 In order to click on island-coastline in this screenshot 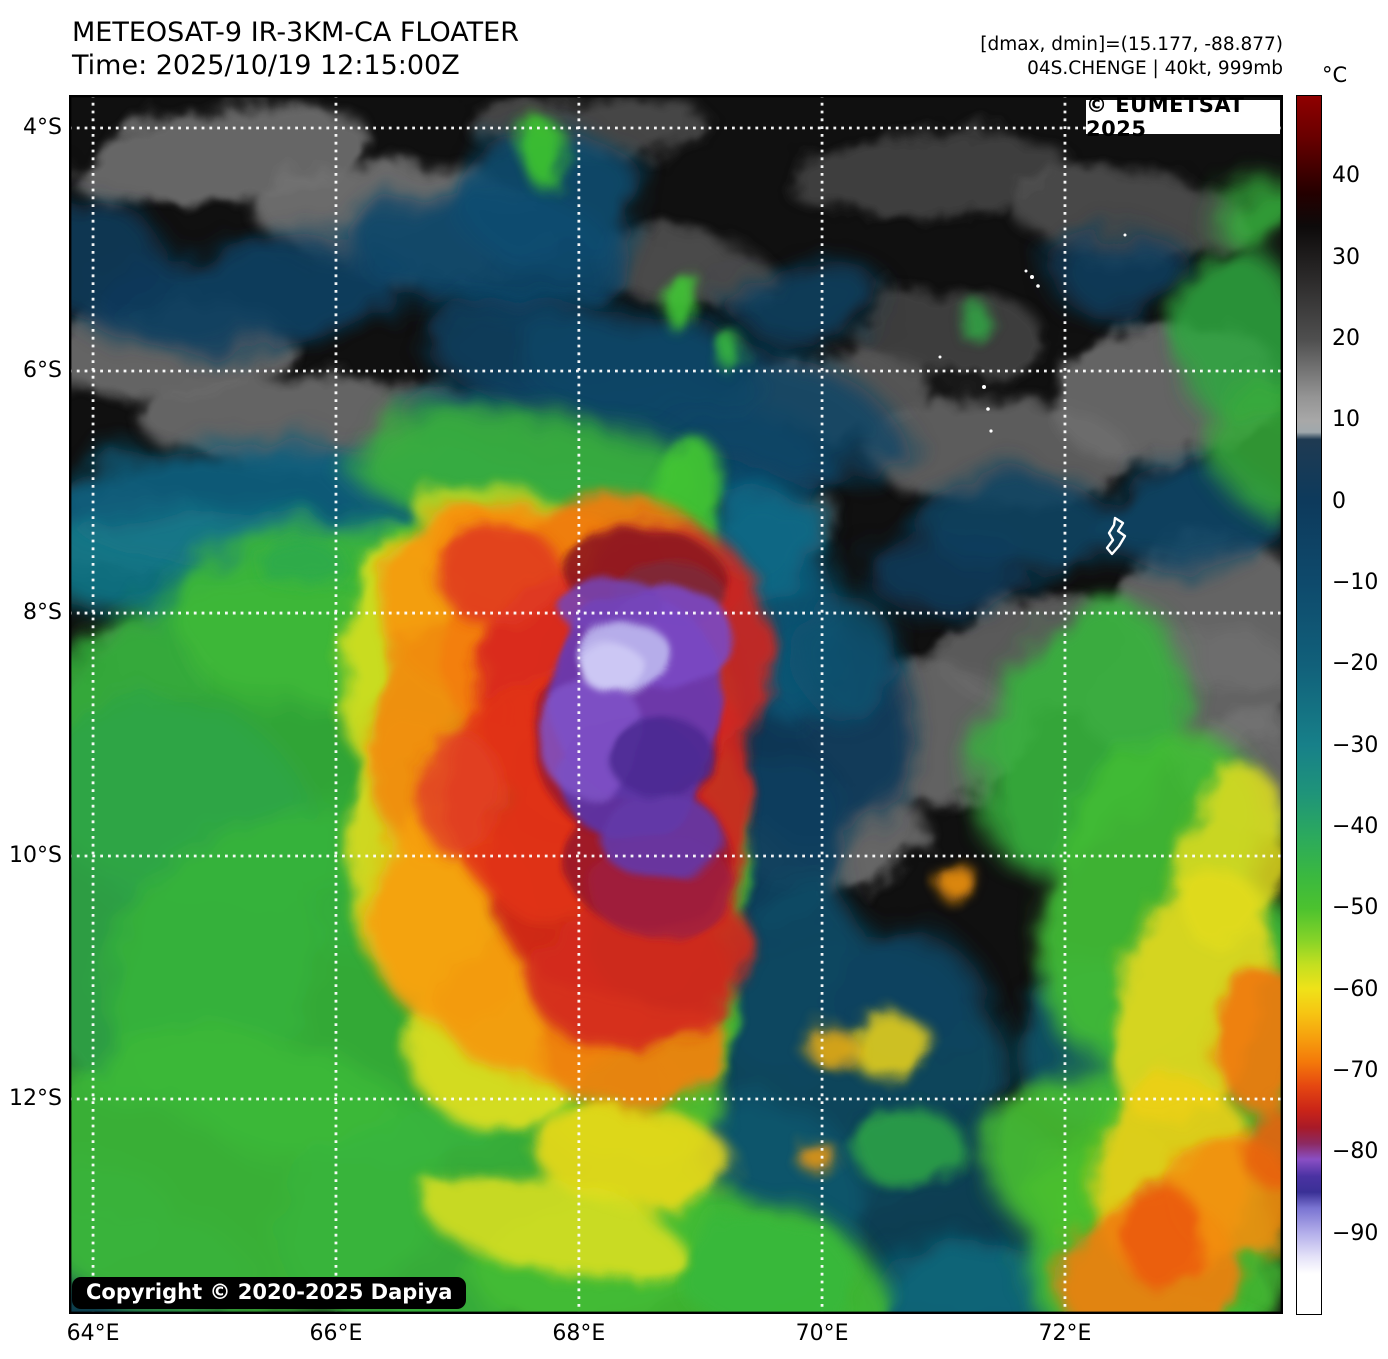, I will do `click(1116, 536)`.